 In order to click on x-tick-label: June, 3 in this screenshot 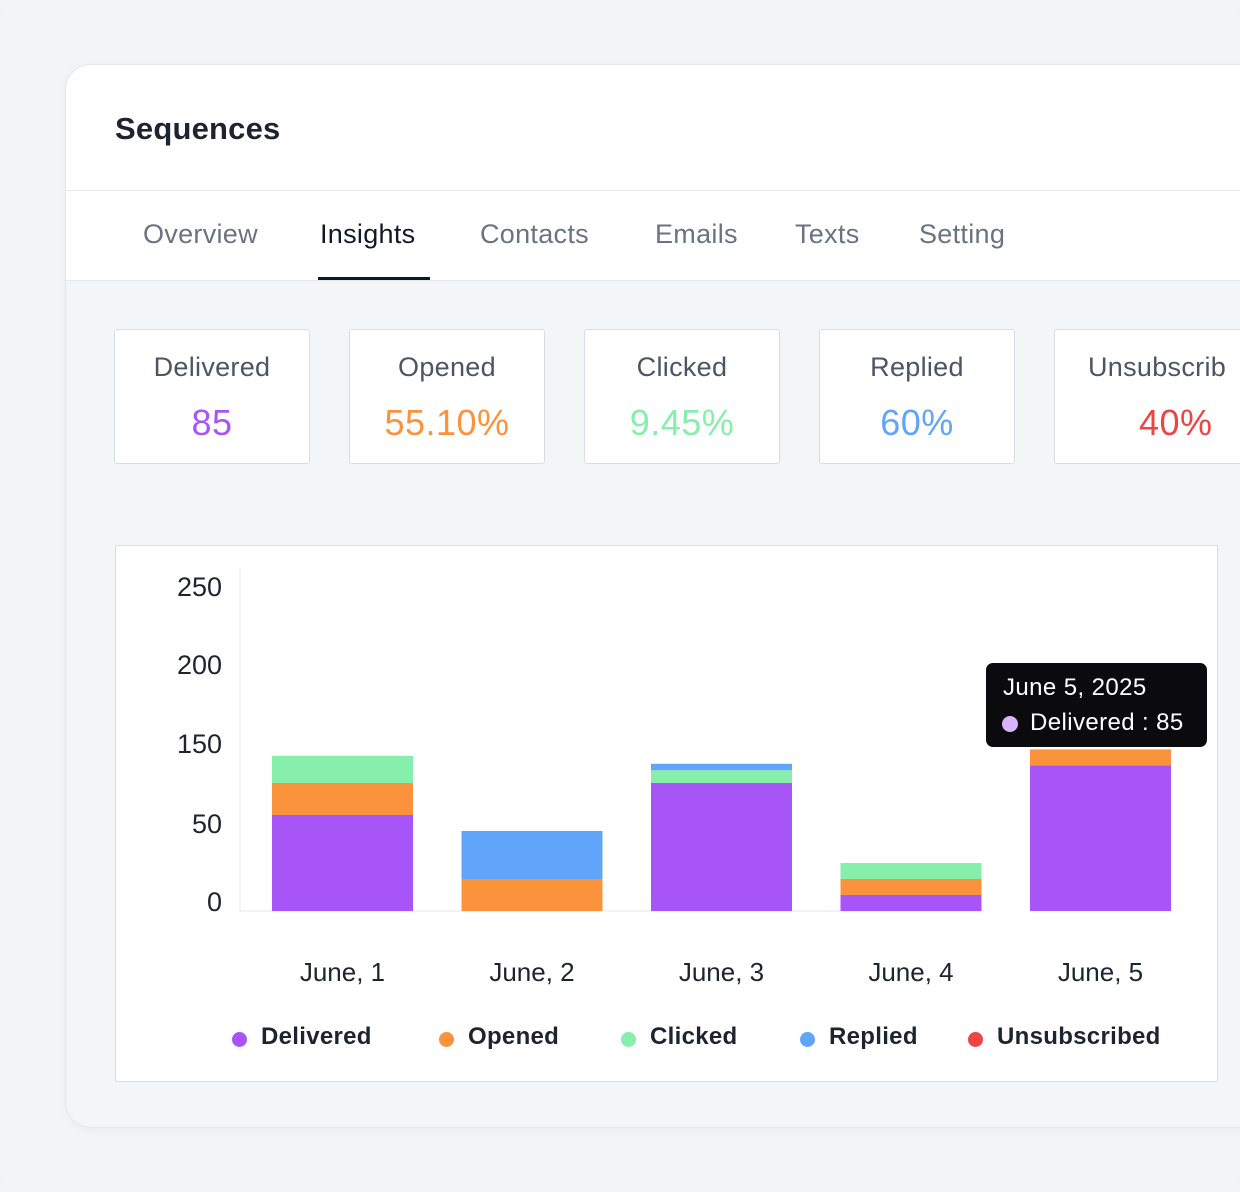, I will do `click(721, 972)`.